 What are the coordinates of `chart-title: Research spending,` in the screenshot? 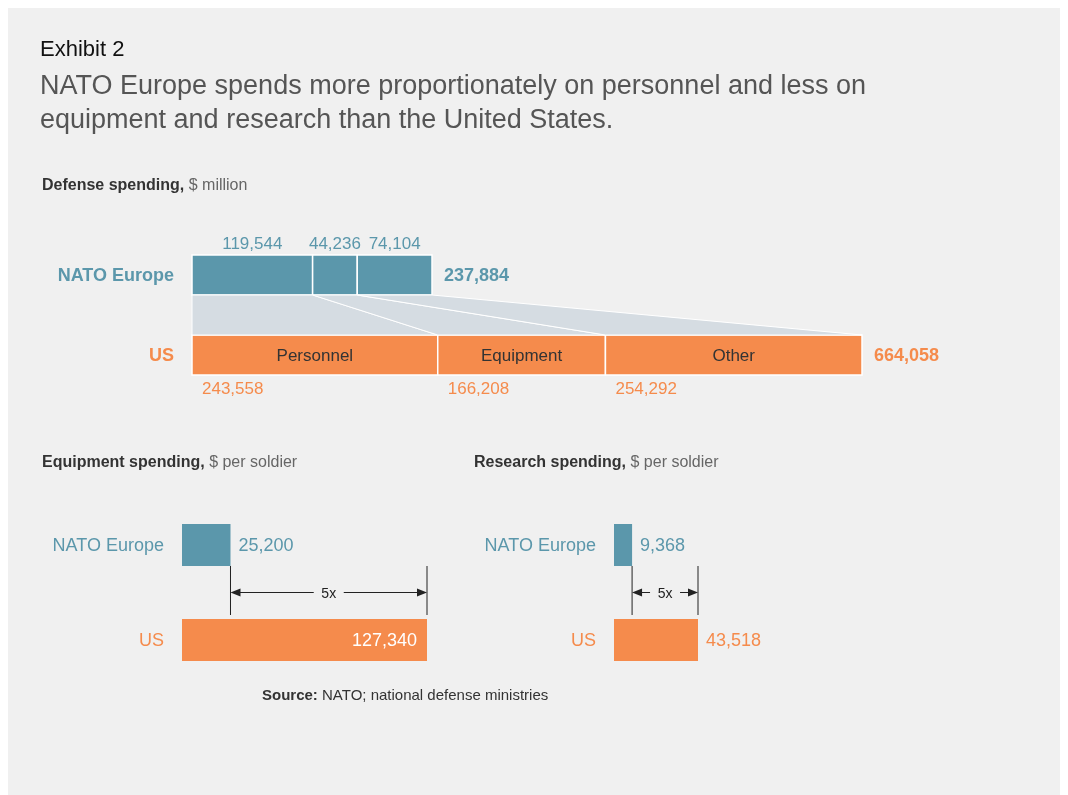 It's located at (550, 461).